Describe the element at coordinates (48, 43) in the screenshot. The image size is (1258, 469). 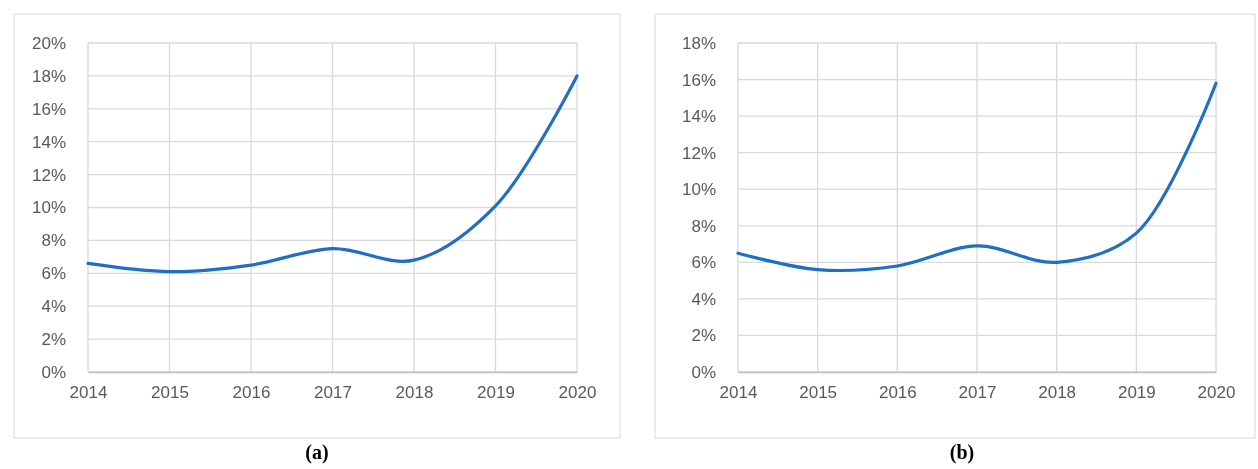
I see `y-tick-label: 20%` at that location.